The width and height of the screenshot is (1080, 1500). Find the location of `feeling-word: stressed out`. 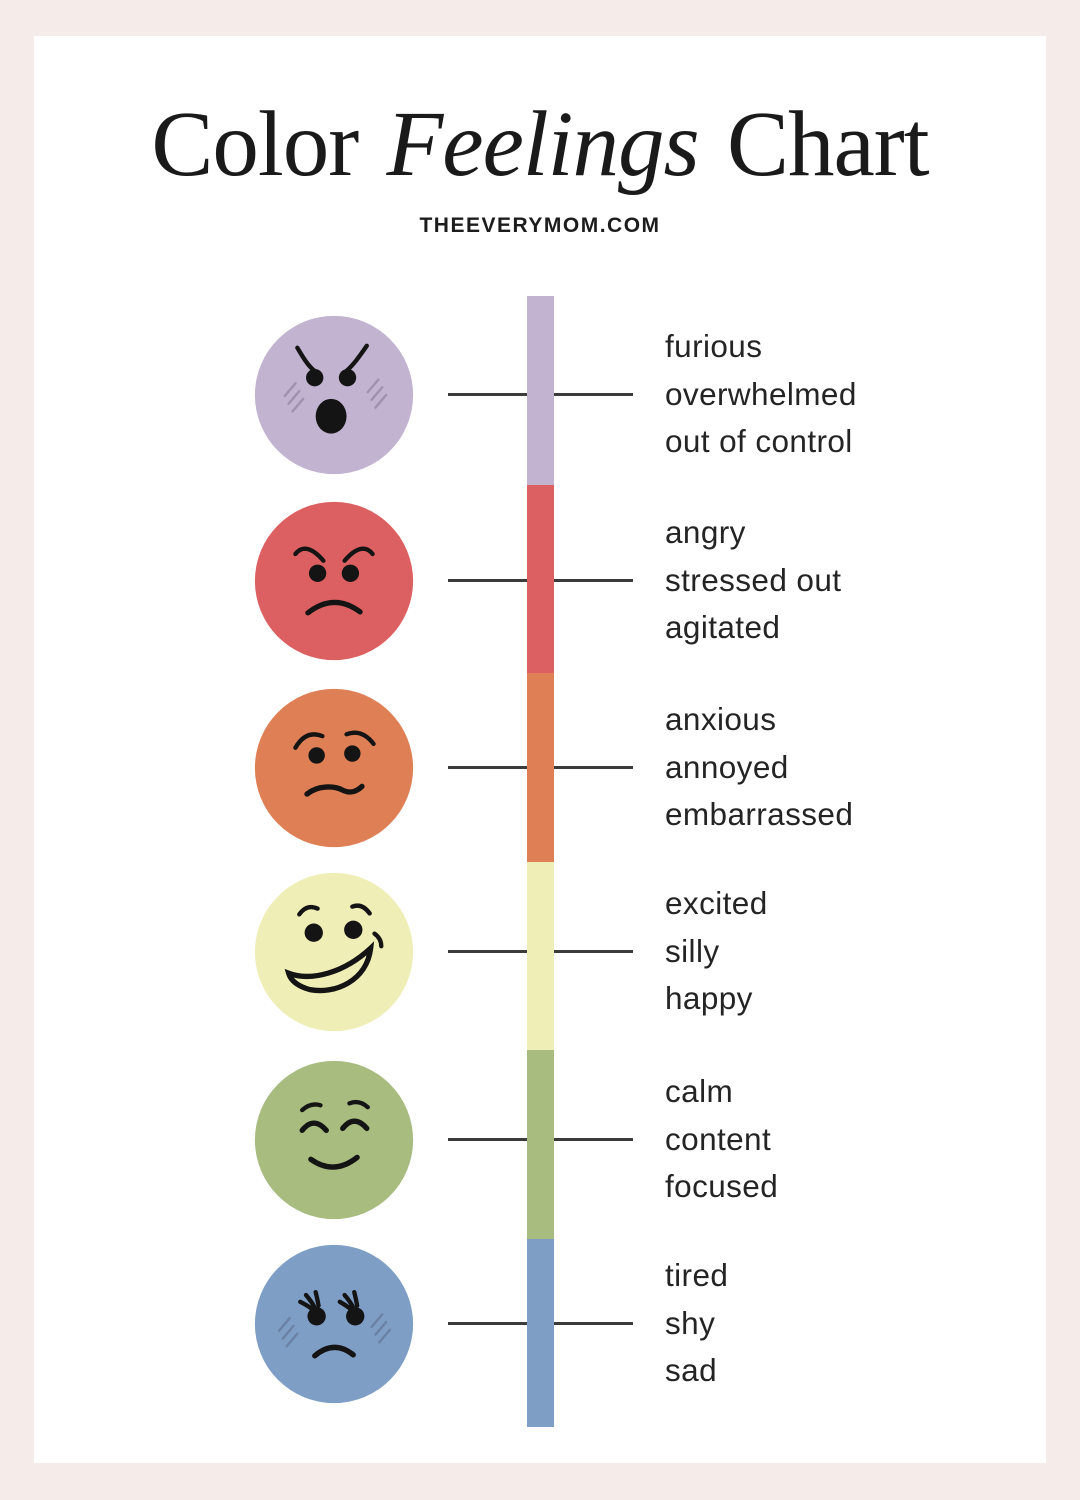

feeling-word: stressed out is located at coordinates (753, 579).